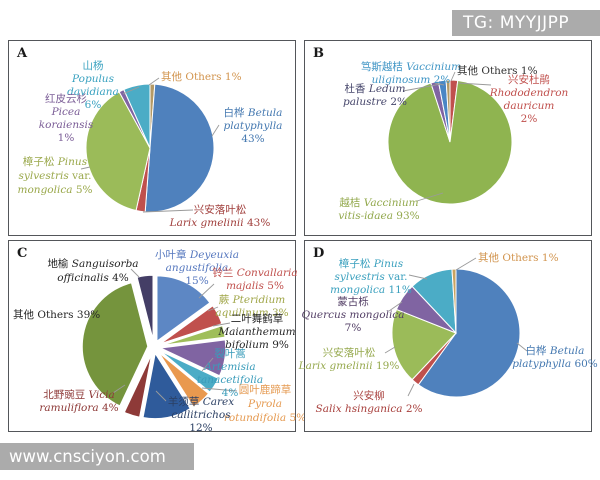 The image size is (600, 480). I want to click on label-populus: 山杨 Populus davidiana 6%, so click(93, 85).